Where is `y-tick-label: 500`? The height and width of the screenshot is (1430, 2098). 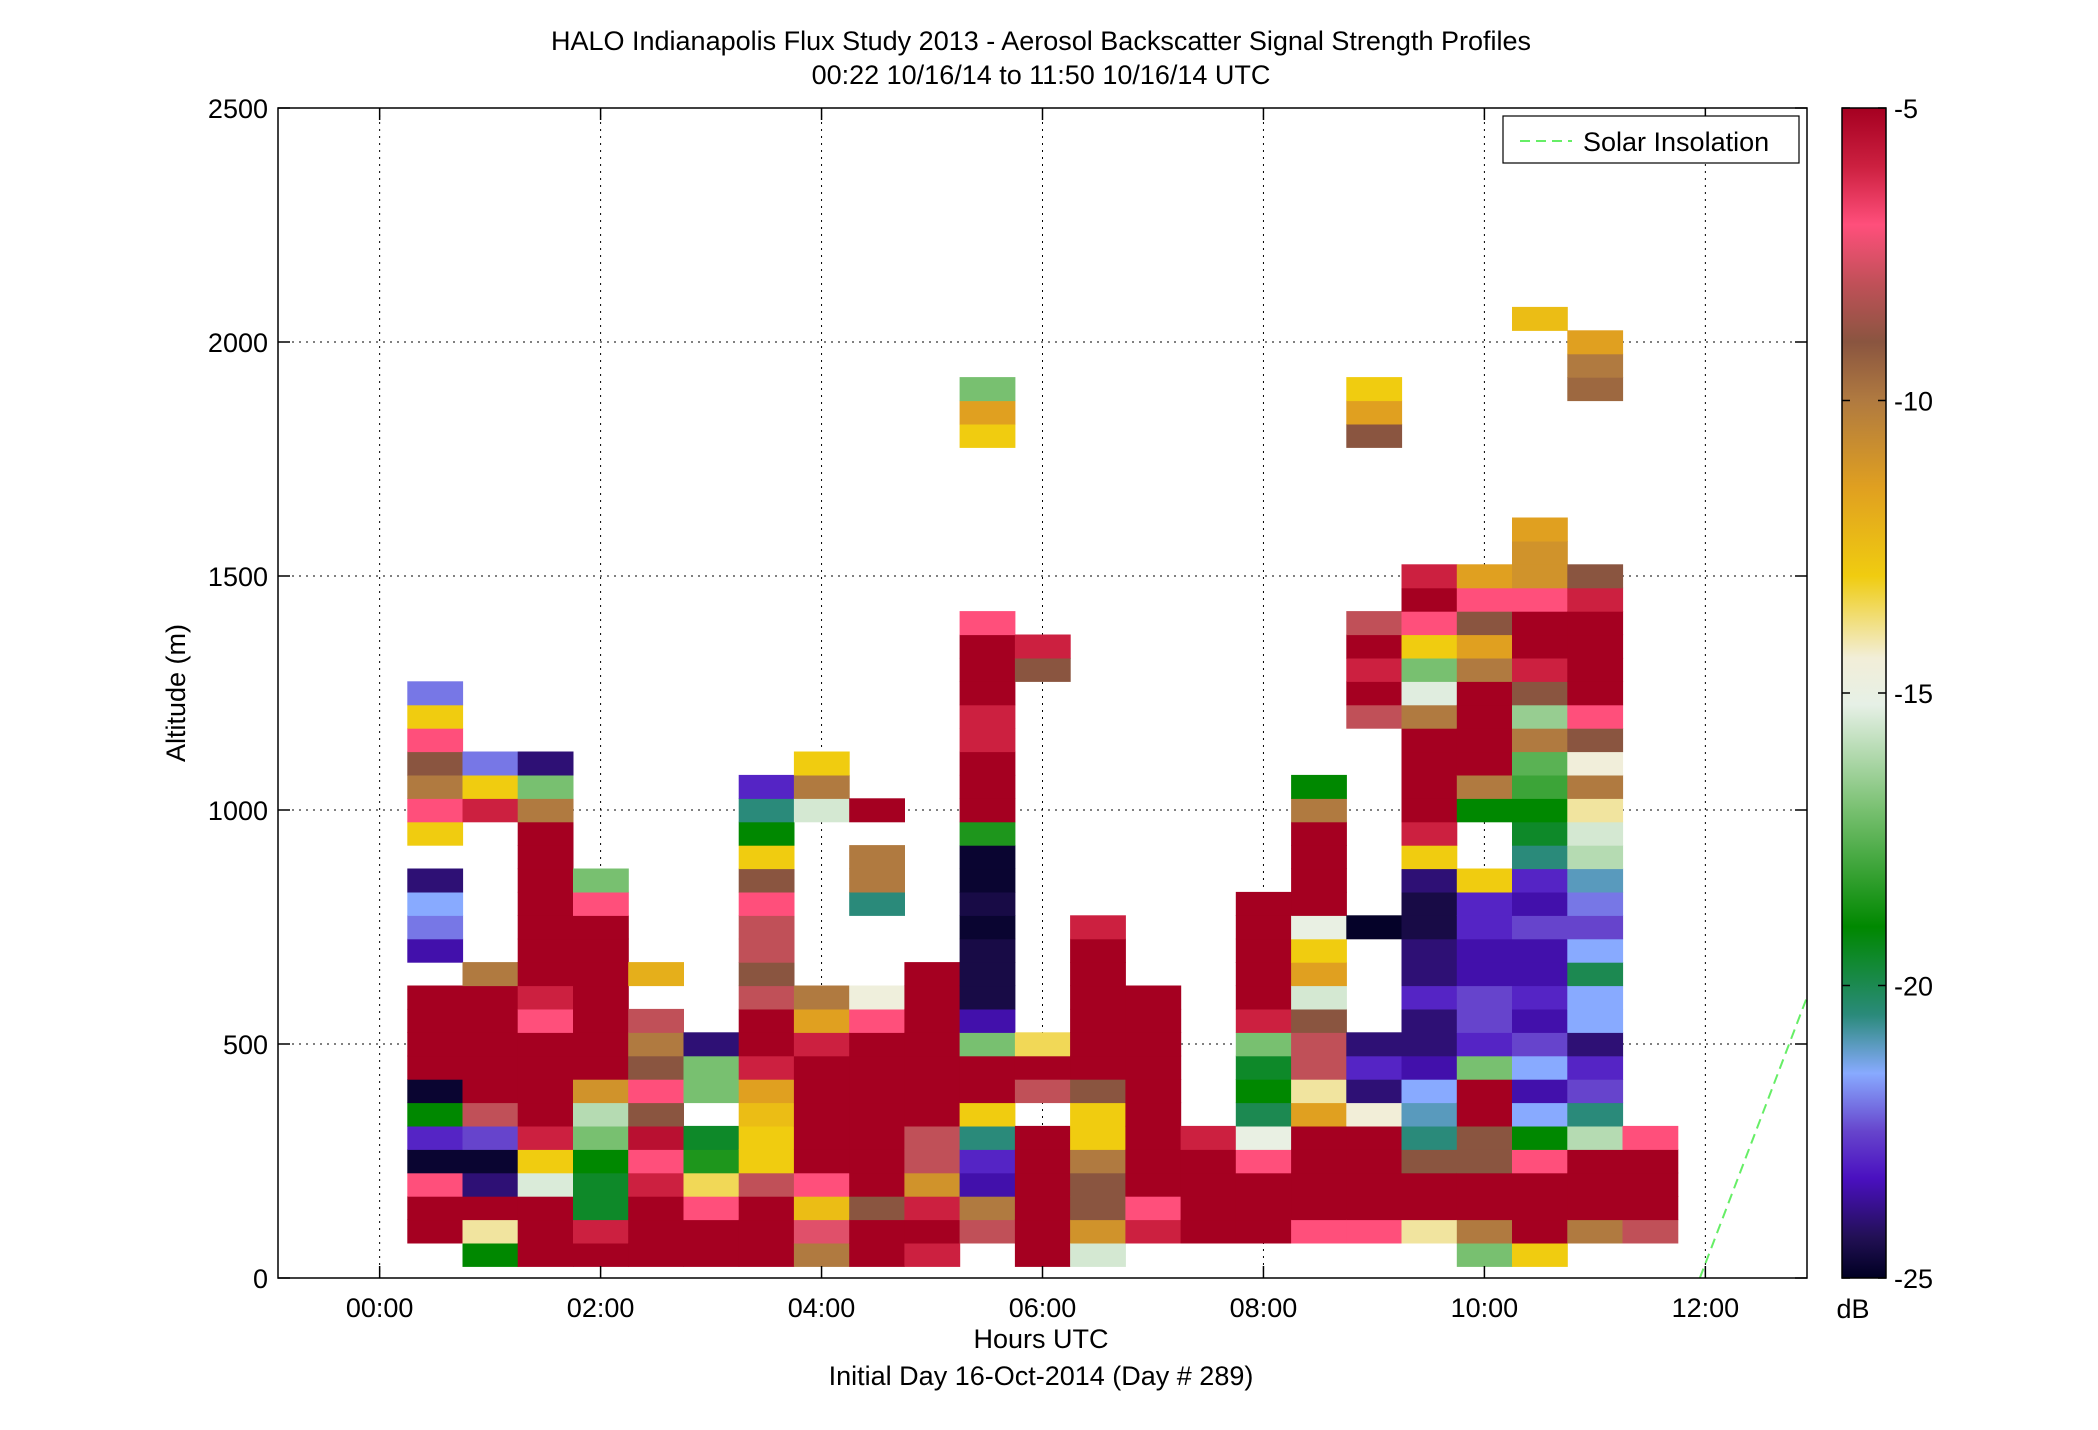
y-tick-label: 500 is located at coordinates (245, 1045).